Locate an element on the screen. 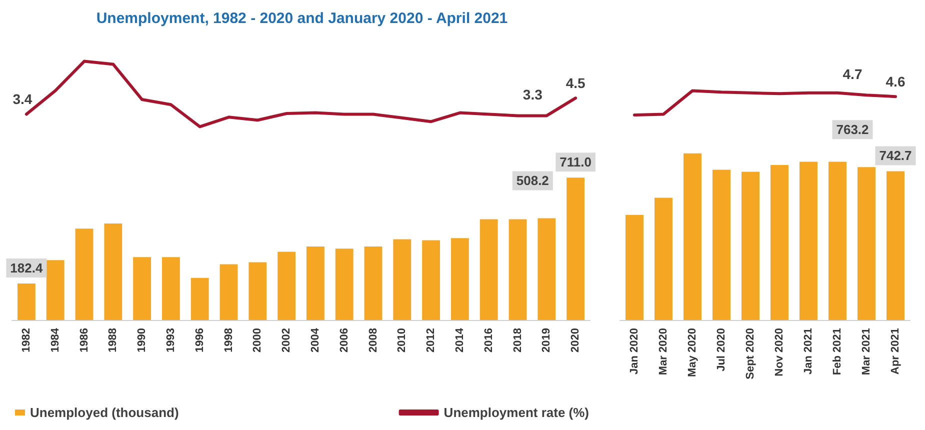  x-tick-label: Mar 2020 is located at coordinates (664, 352).